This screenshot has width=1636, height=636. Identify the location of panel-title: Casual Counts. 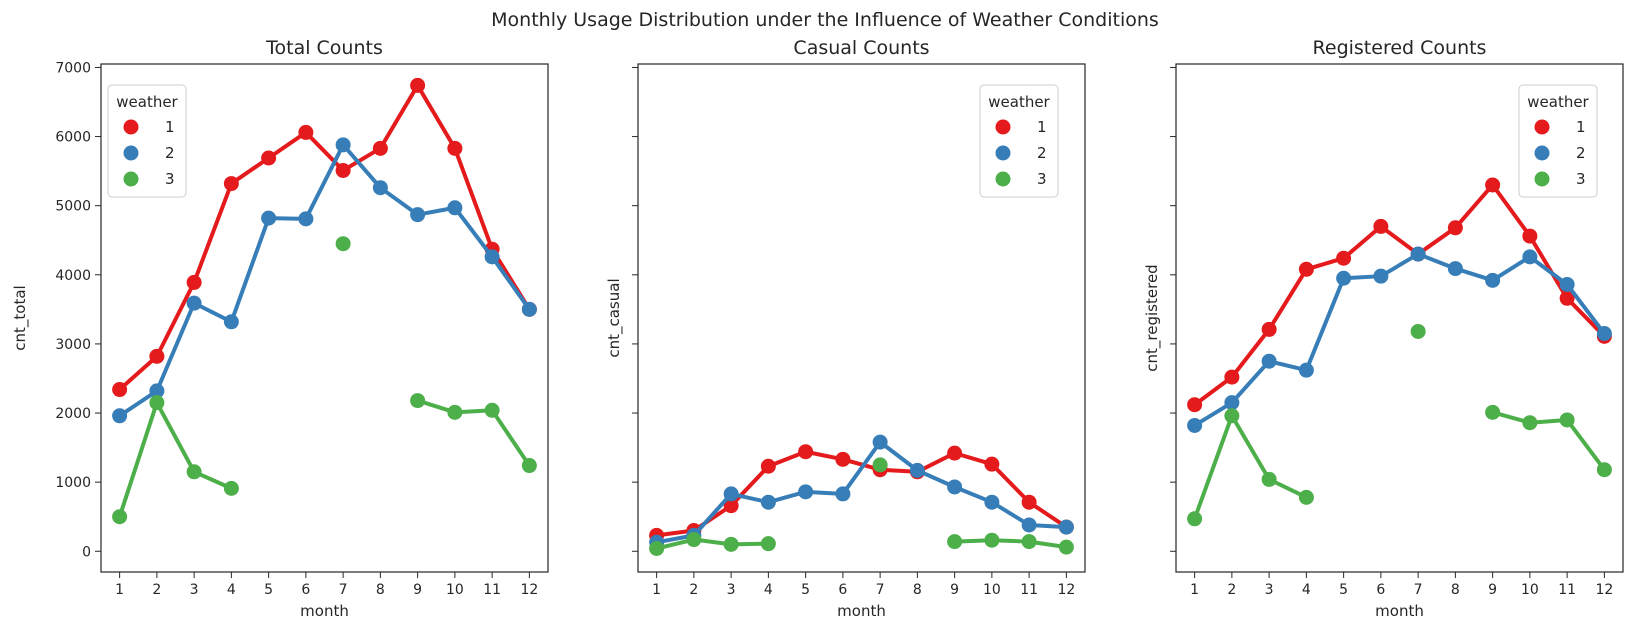
(861, 48).